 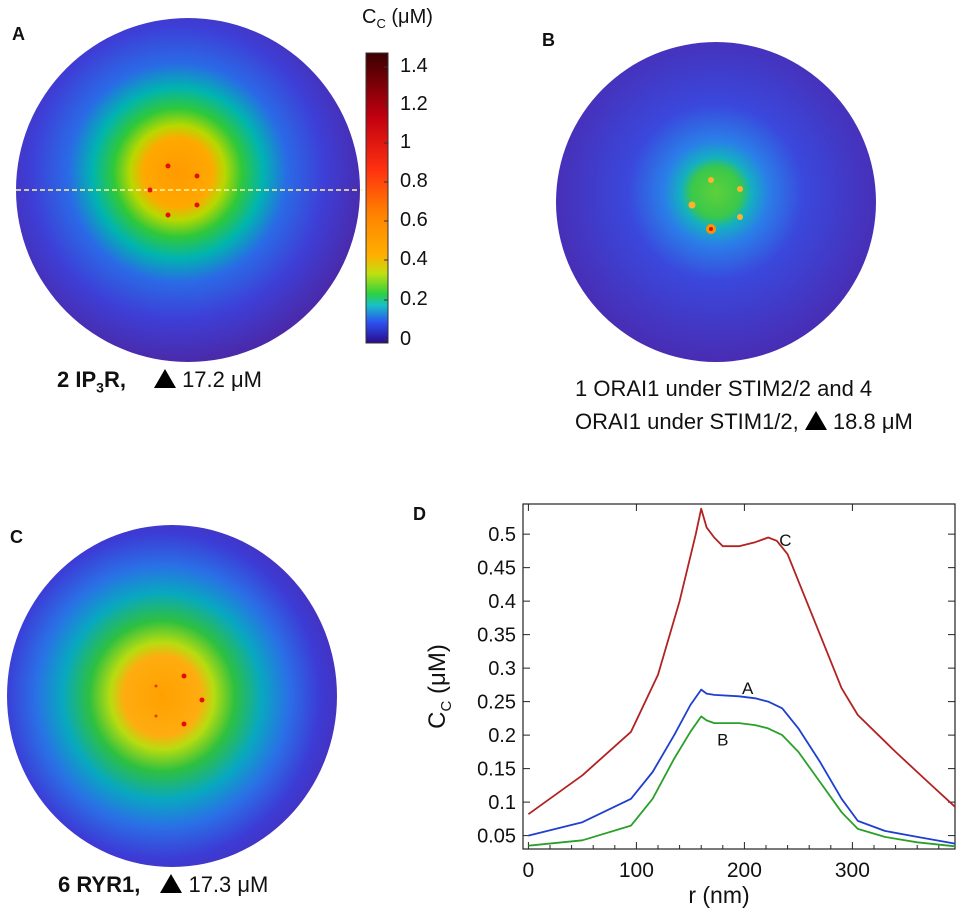 What do you see at coordinates (742, 781) in the screenshot?
I see `series-line-b` at bounding box center [742, 781].